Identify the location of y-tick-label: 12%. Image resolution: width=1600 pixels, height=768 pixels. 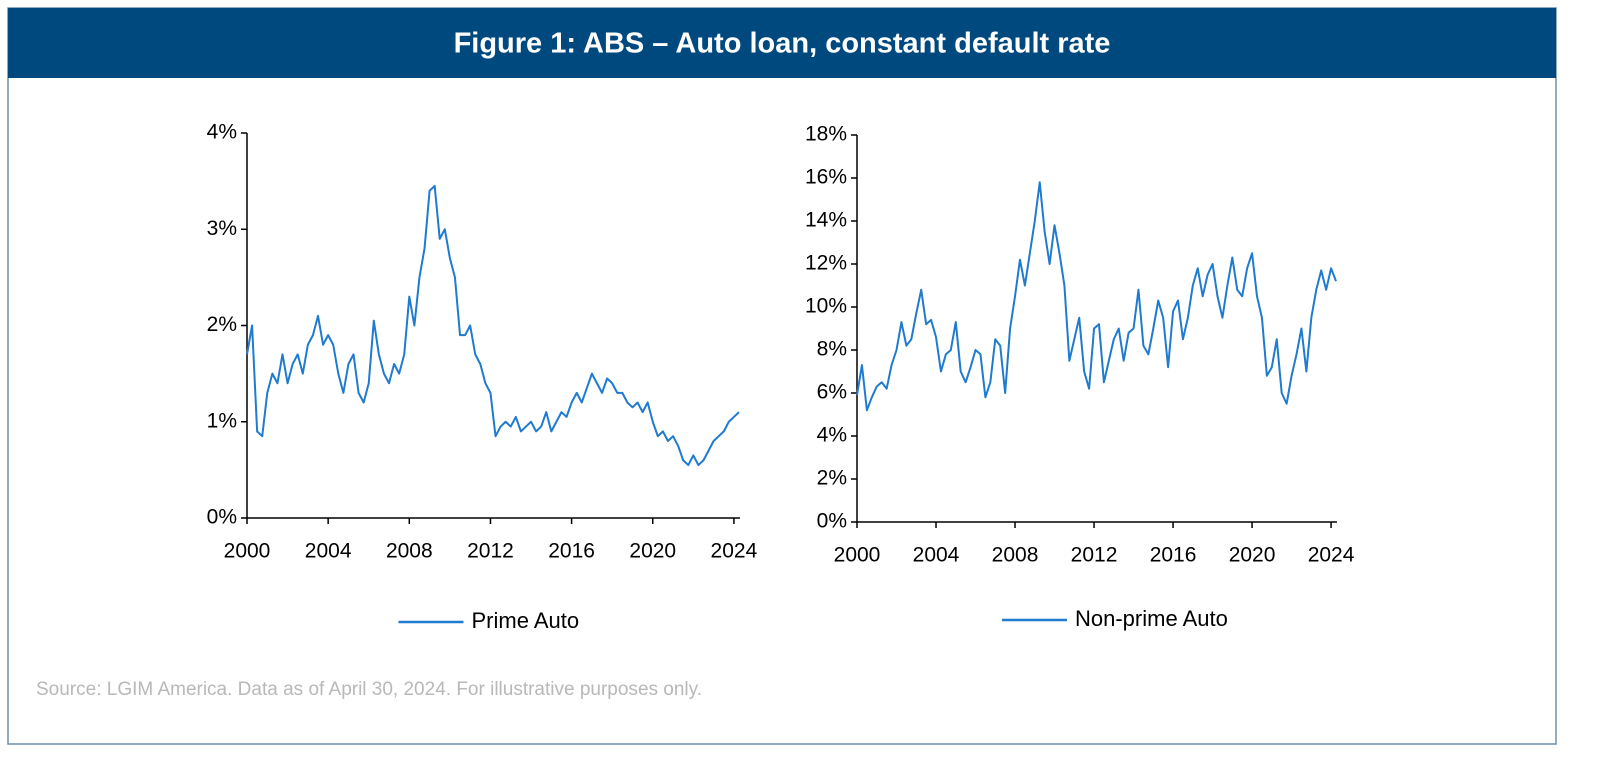
(826, 263).